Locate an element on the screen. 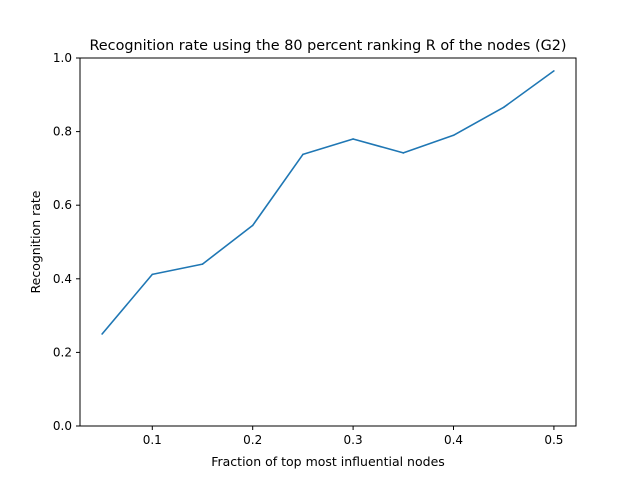 This screenshot has height=483, width=640. y-tick-label: 0.4 is located at coordinates (62, 279).